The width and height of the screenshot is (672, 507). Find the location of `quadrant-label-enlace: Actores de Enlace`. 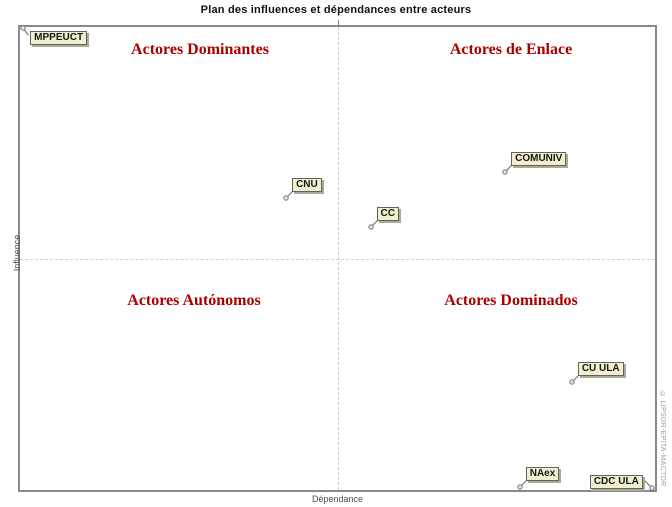

quadrant-label-enlace: Actores de Enlace is located at coordinates (511, 49).